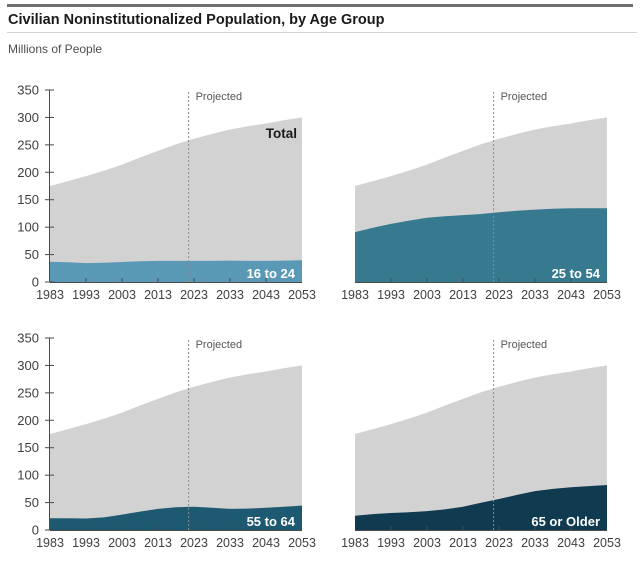 This screenshot has width=640, height=566. What do you see at coordinates (271, 521) in the screenshot?
I see `age-group-label: 55 to 64` at bounding box center [271, 521].